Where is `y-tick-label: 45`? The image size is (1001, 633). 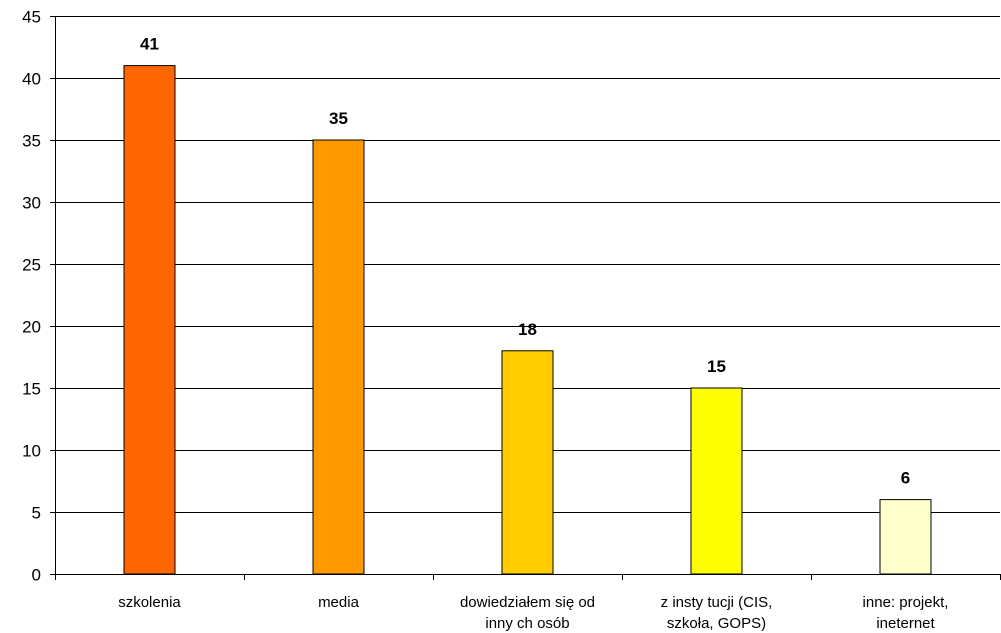 y-tick-label: 45 is located at coordinates (31, 17).